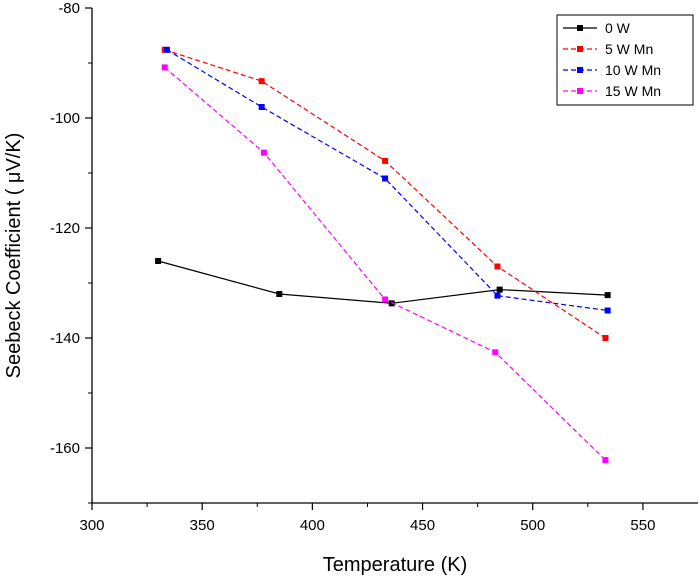  What do you see at coordinates (532, 525) in the screenshot?
I see `x-tick-label: 500` at bounding box center [532, 525].